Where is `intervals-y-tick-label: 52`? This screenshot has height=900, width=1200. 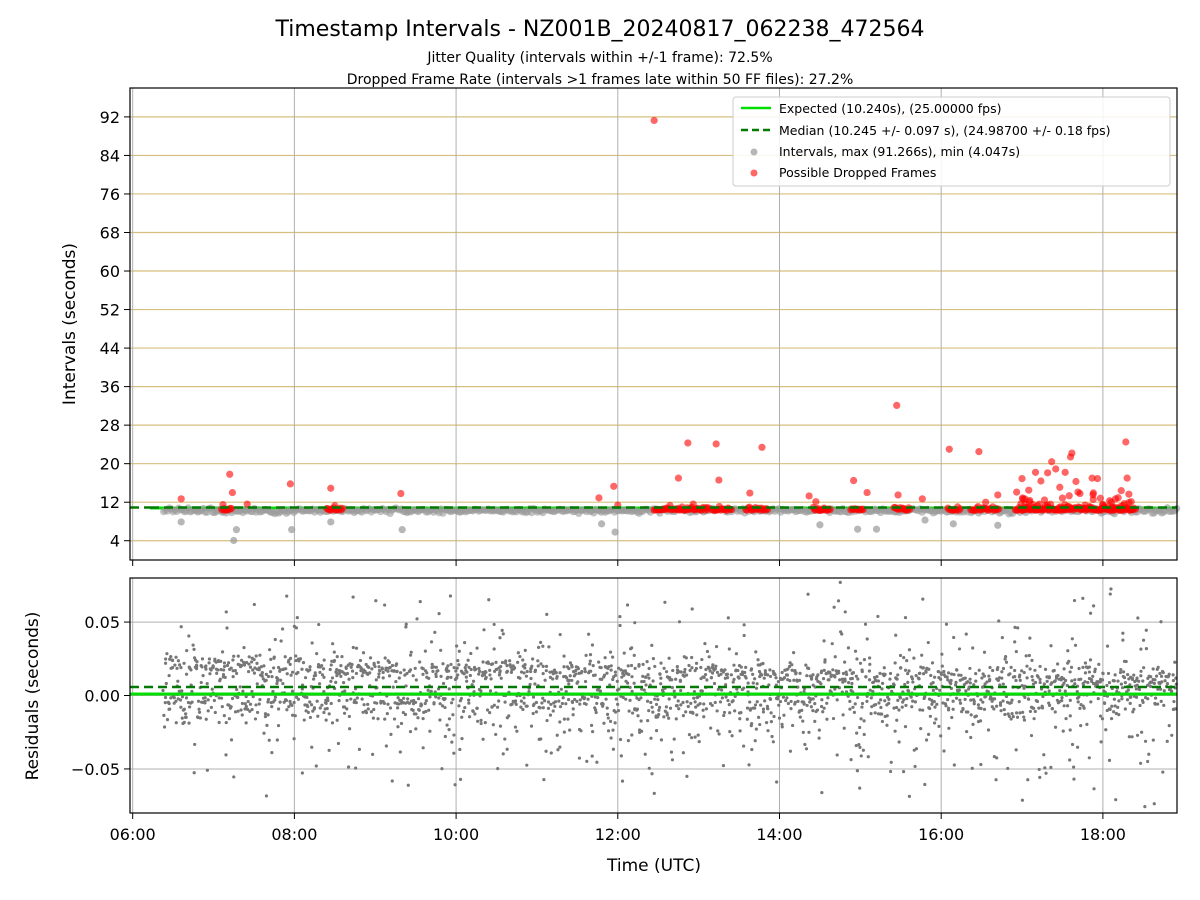 intervals-y-tick-label: 52 is located at coordinates (110, 310).